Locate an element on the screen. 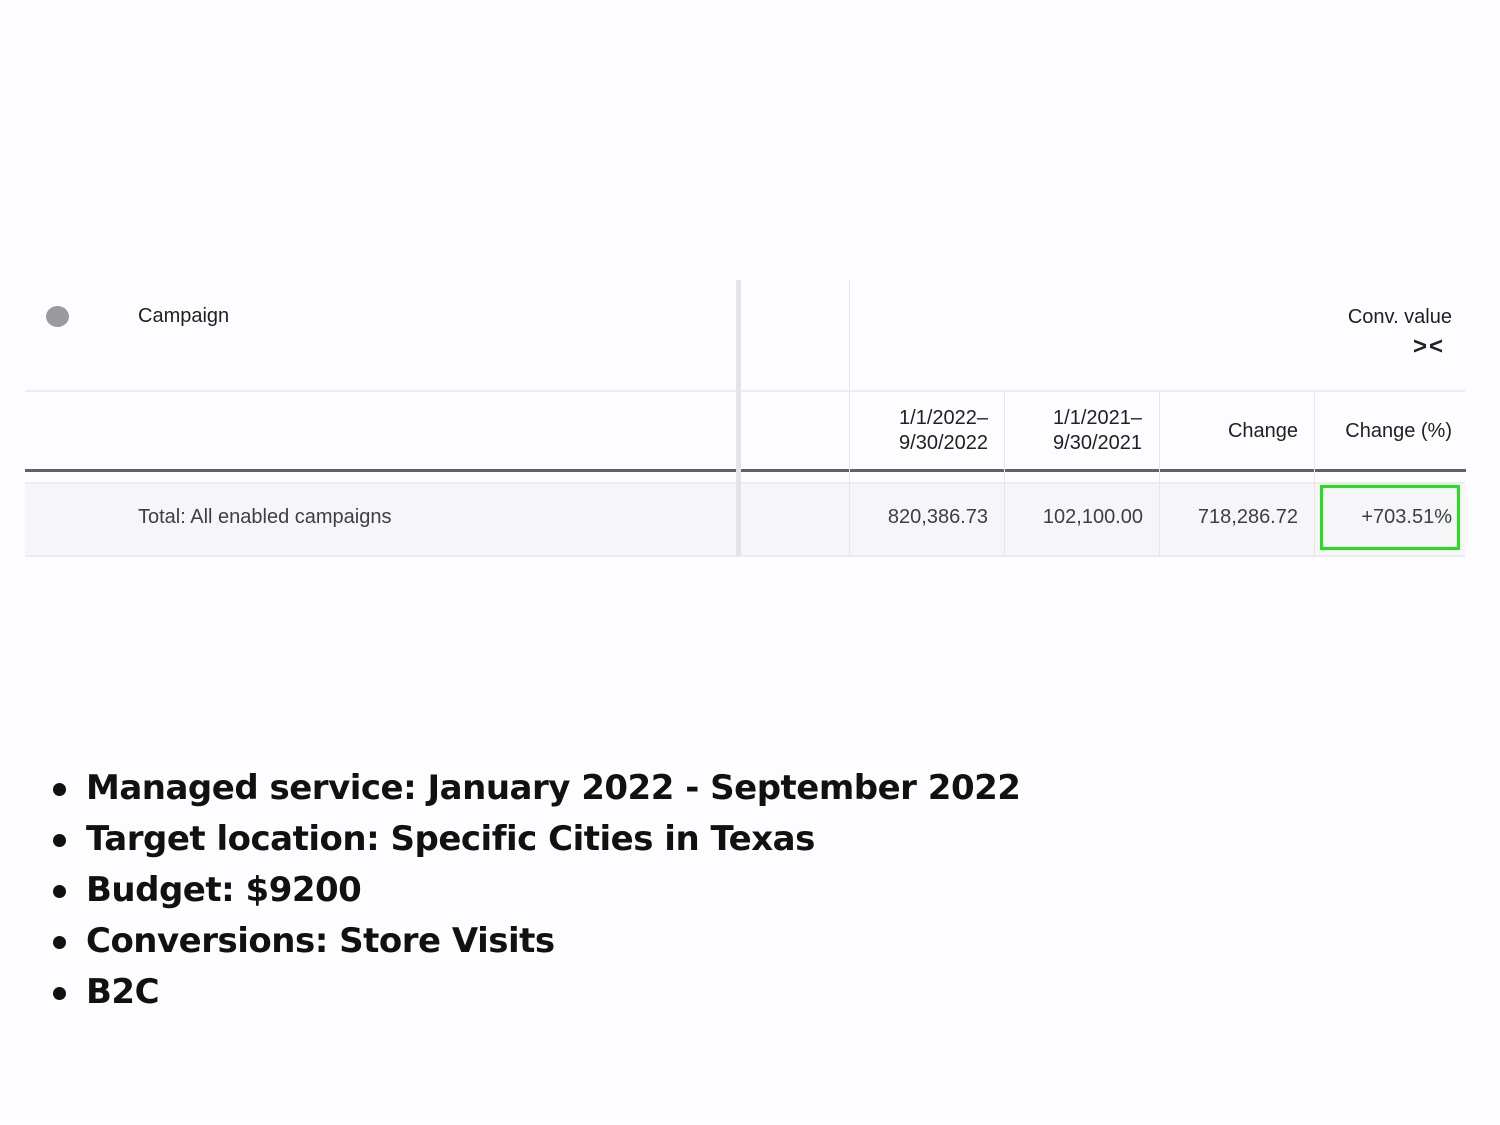 The image size is (1500, 1125). column-header-change: Change is located at coordinates (1262, 431).